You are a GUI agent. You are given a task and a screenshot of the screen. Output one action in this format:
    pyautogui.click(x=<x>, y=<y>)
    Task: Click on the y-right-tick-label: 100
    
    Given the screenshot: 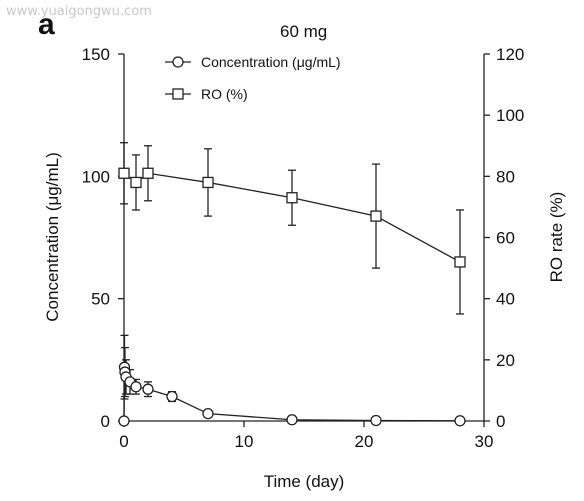 What is the action you would take?
    pyautogui.click(x=510, y=115)
    